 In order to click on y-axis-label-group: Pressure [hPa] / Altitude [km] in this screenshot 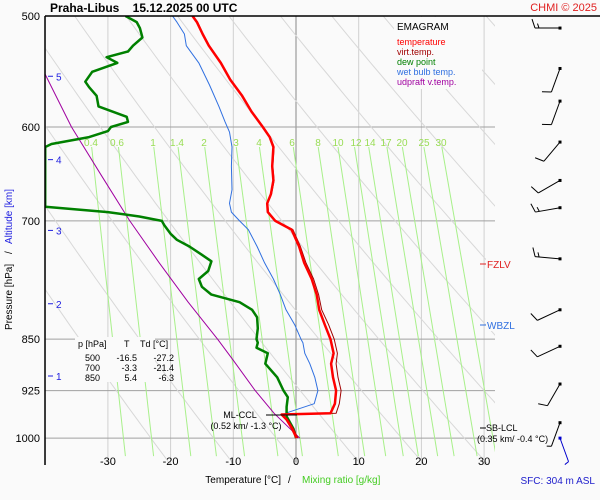, I will do `click(9, 259)`.